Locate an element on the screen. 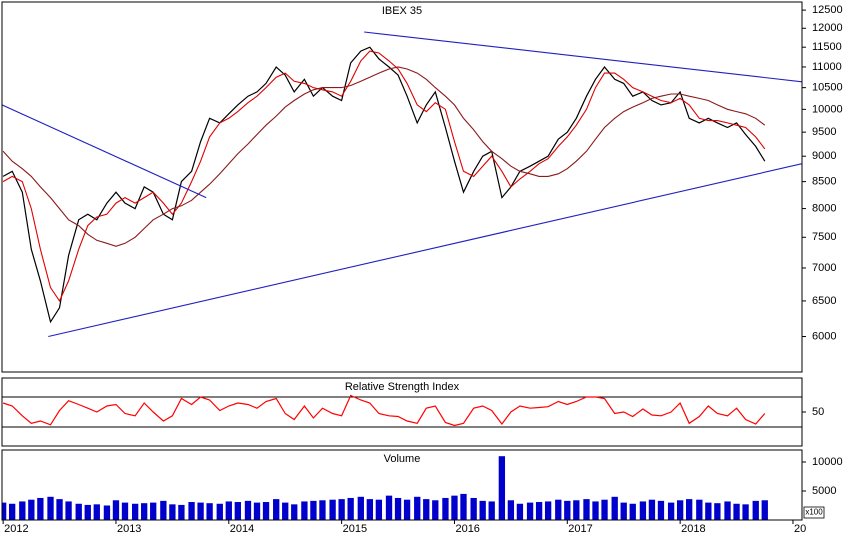 The width and height of the screenshot is (848, 536). panel is located at coordinates (385, 488).